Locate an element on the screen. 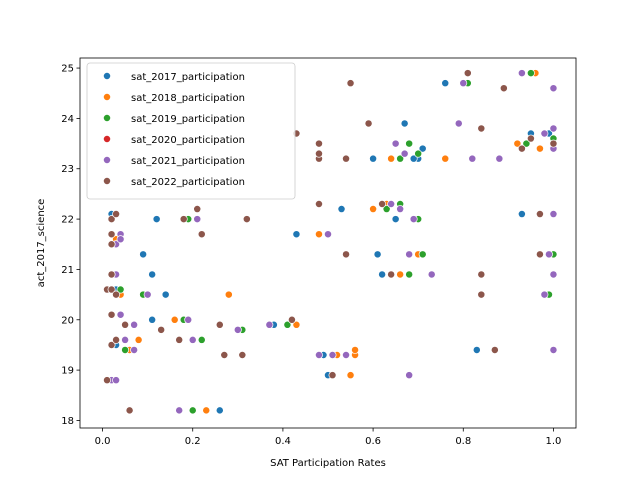 The width and height of the screenshot is (640, 480). legend-label: sat_2021_participation is located at coordinates (188, 161).